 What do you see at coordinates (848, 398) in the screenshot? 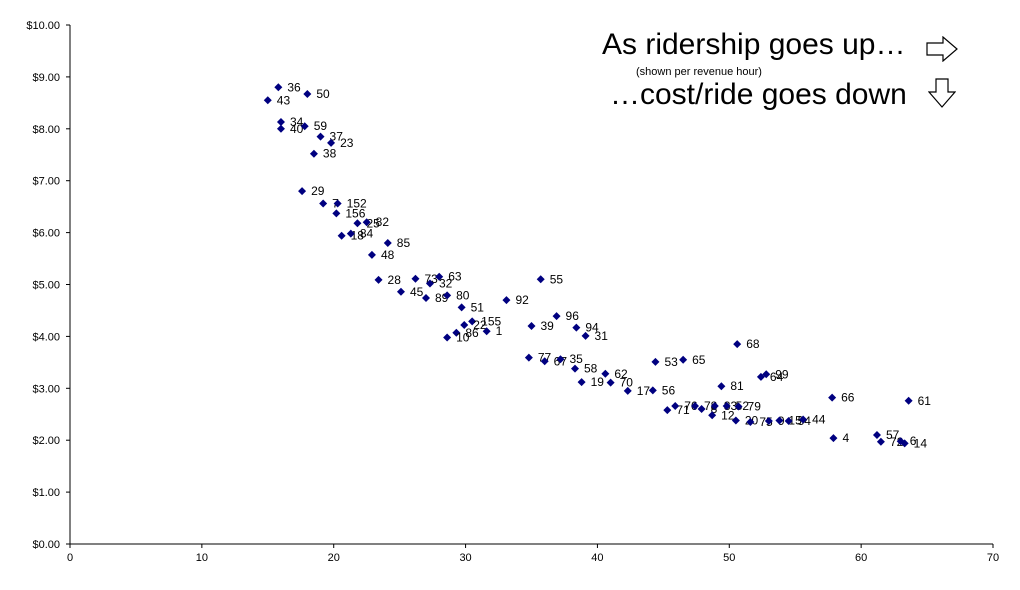
I see `data-point-label: 66` at bounding box center [848, 398].